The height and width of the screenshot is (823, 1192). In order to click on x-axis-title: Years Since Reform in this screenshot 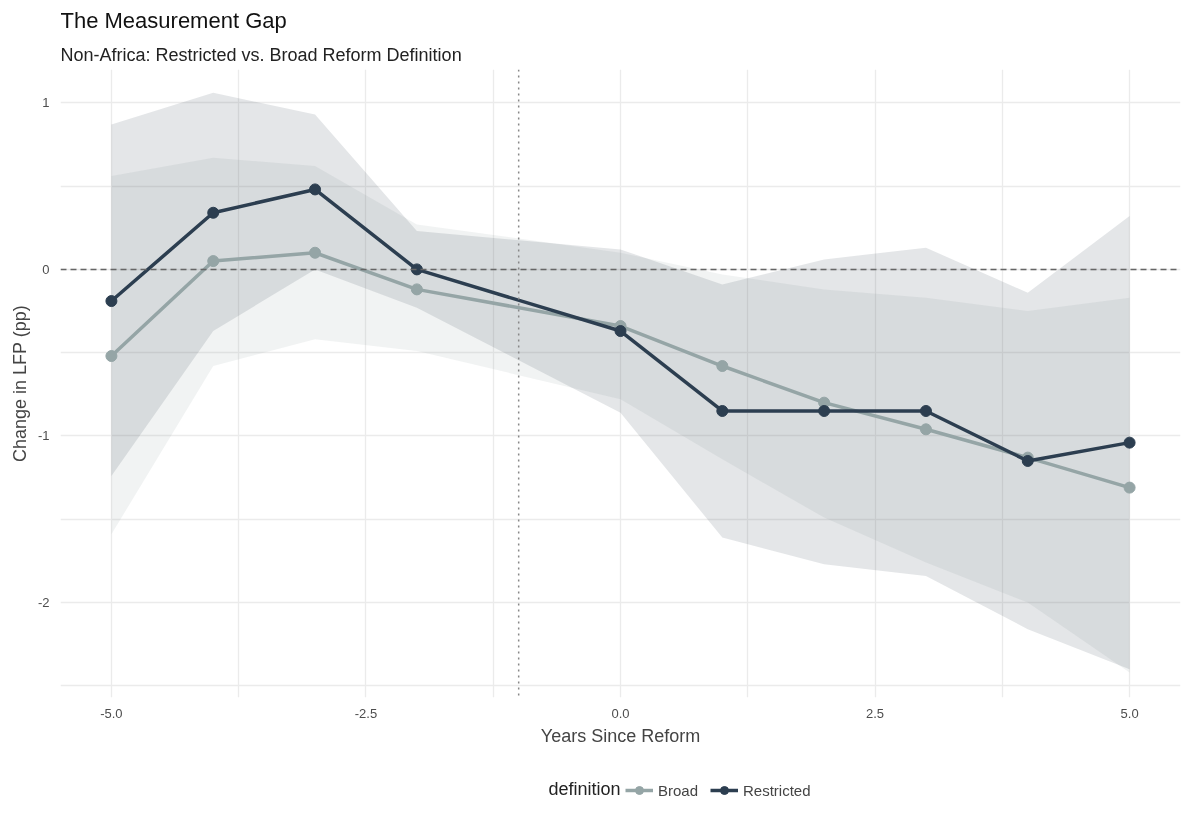, I will do `click(620, 735)`.